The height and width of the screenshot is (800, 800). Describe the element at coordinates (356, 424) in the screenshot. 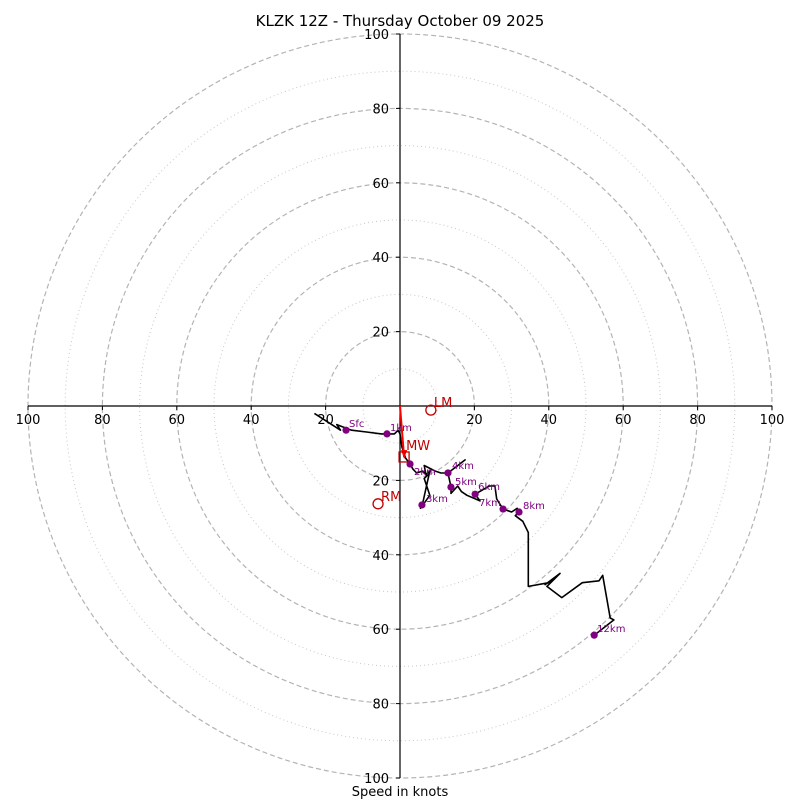

I see `height-label-sfc: Sfc` at that location.